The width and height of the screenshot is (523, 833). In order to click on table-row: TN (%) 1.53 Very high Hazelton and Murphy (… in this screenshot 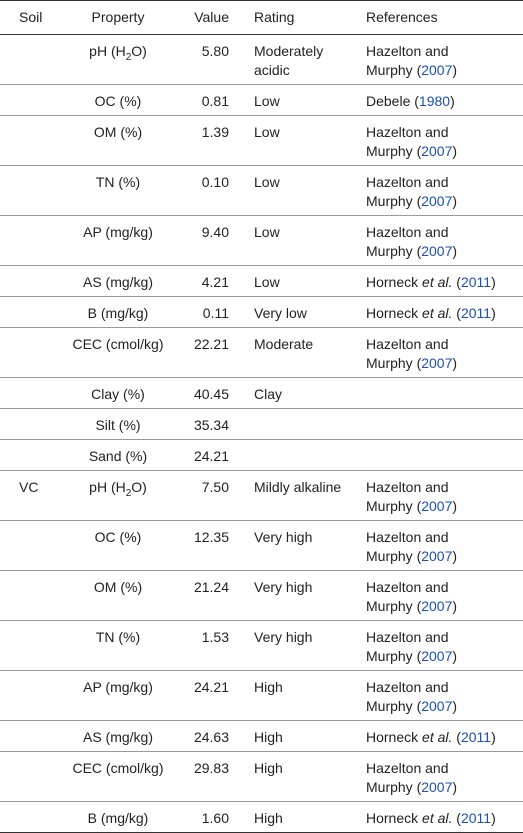, I will do `click(261, 645)`.